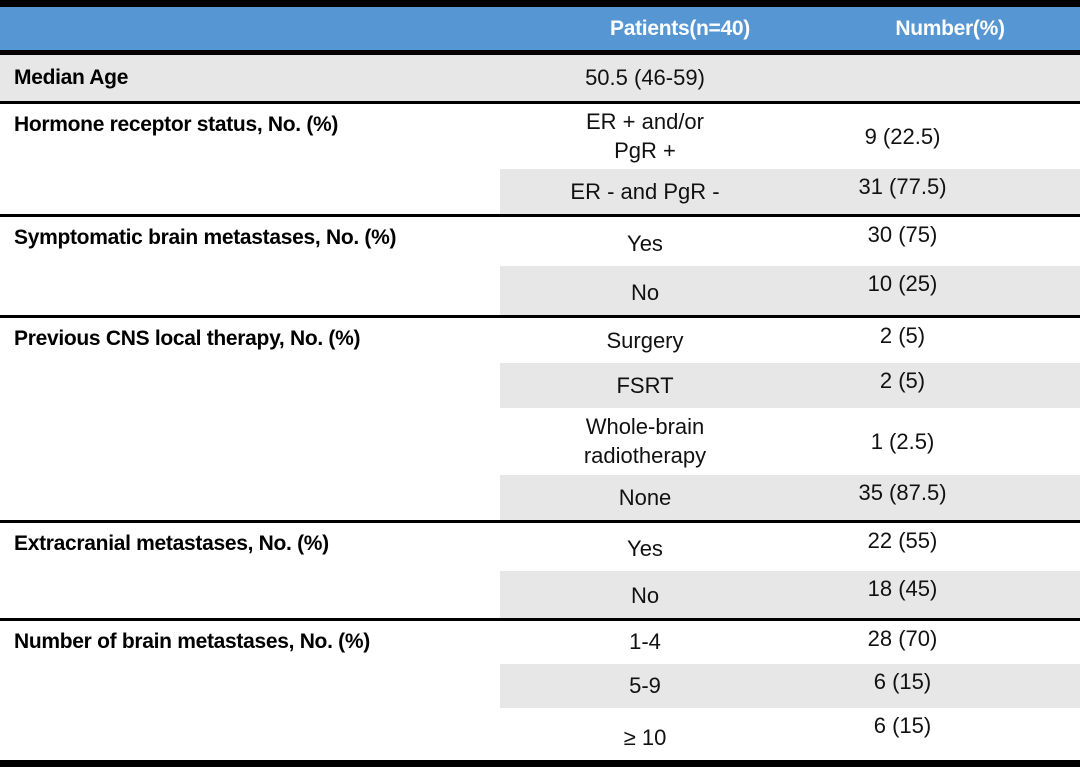  Describe the element at coordinates (902, 540) in the screenshot. I see `cell-value: 22 (55)` at that location.